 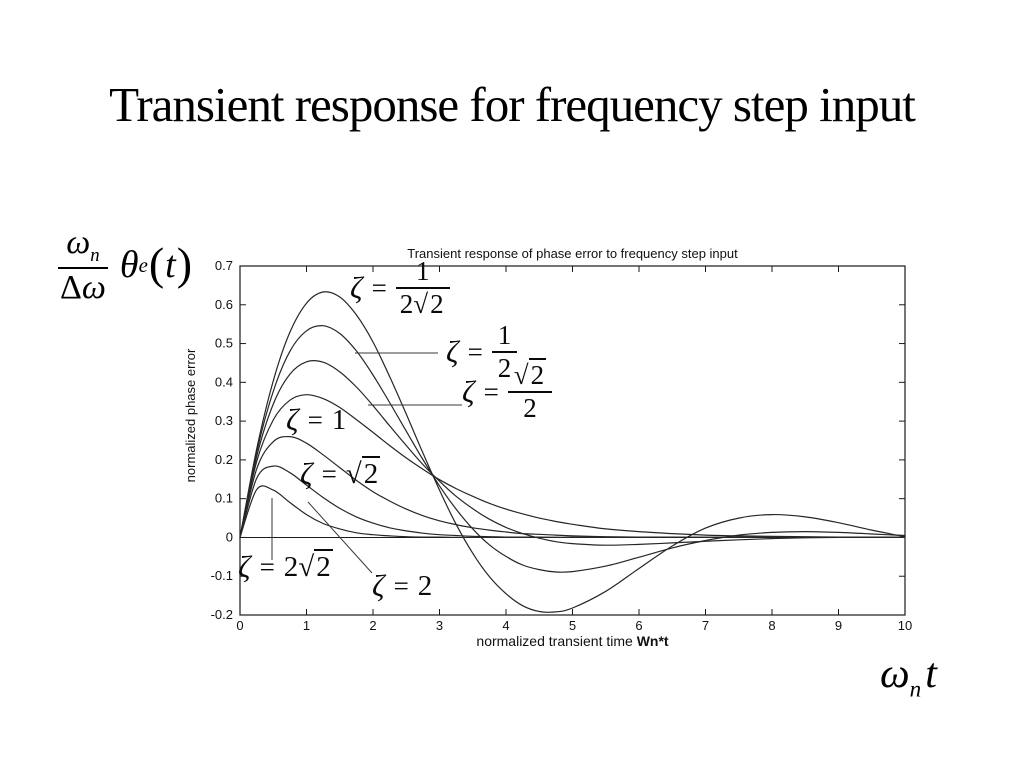 What do you see at coordinates (190, 415) in the screenshot?
I see `y-axis-label: normalized phase error` at bounding box center [190, 415].